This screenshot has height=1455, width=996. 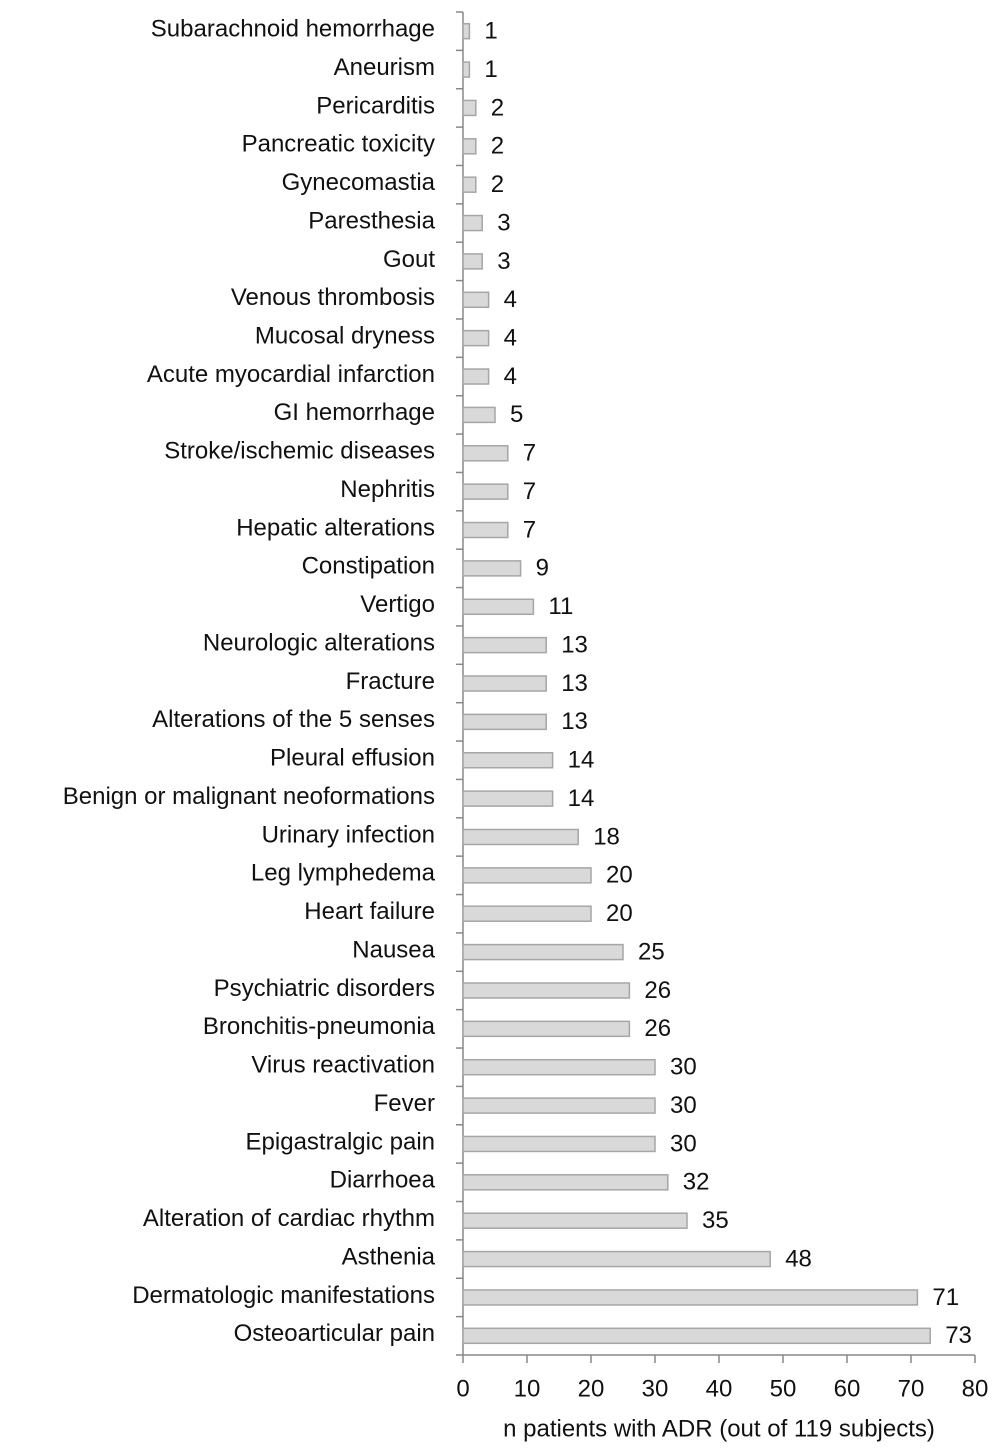 What do you see at coordinates (289, 1218) in the screenshot?
I see `y-tick-label: Alteration of cardiac rhythm` at bounding box center [289, 1218].